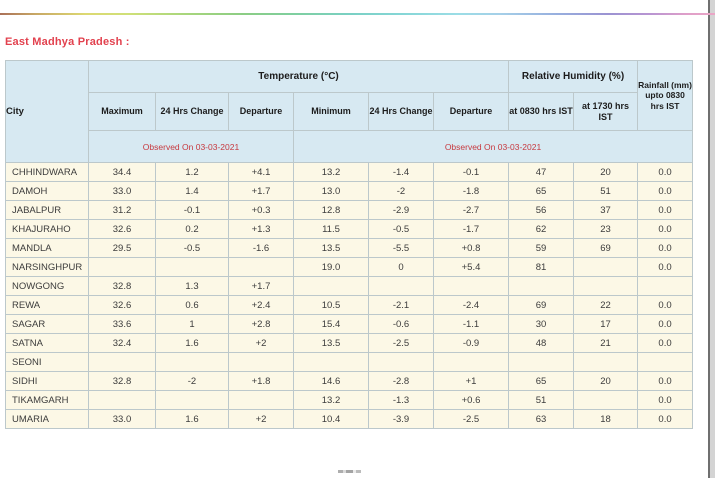 The height and width of the screenshot is (478, 715). Describe the element at coordinates (331, 305) in the screenshot. I see `value-cell: 10.5` at that location.